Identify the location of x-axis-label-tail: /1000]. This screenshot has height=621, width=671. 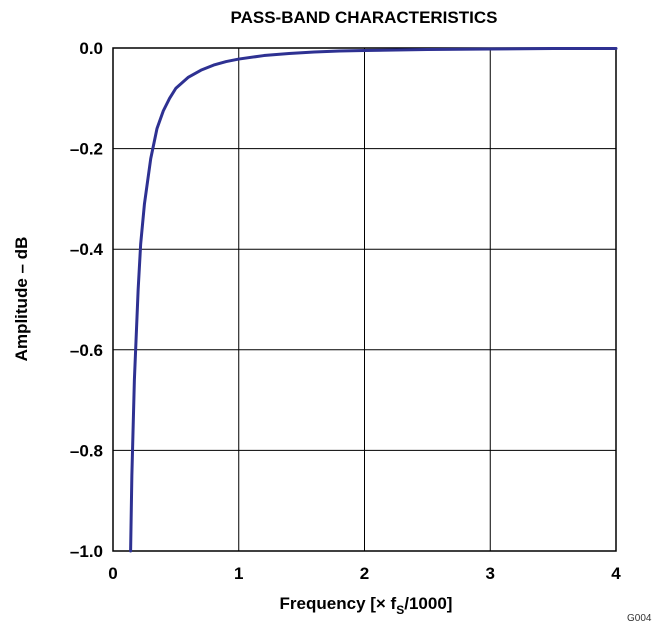
(428, 603).